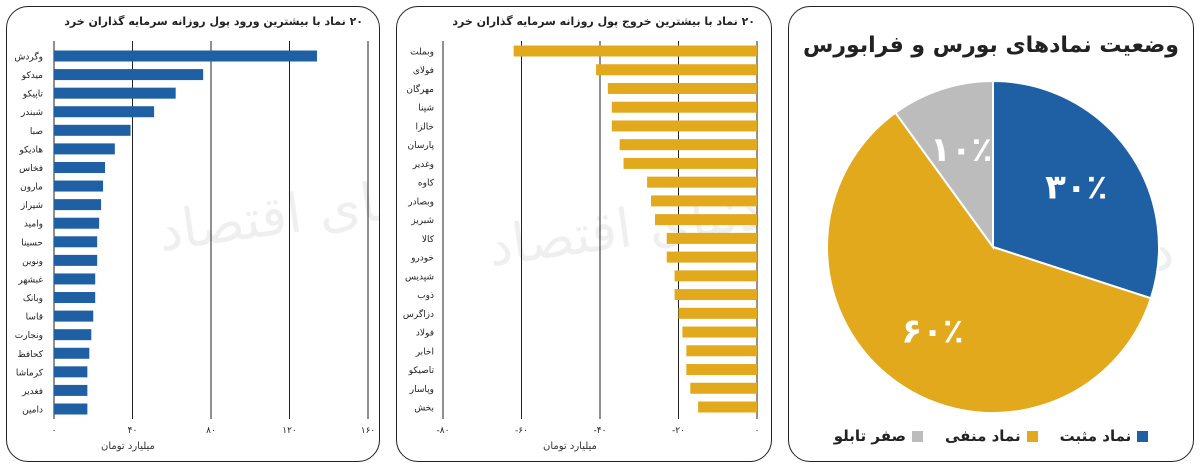 The image size is (1200, 470). Describe the element at coordinates (289, 431) in the screenshot. I see `x-tick-label: ۱۲۰` at that location.